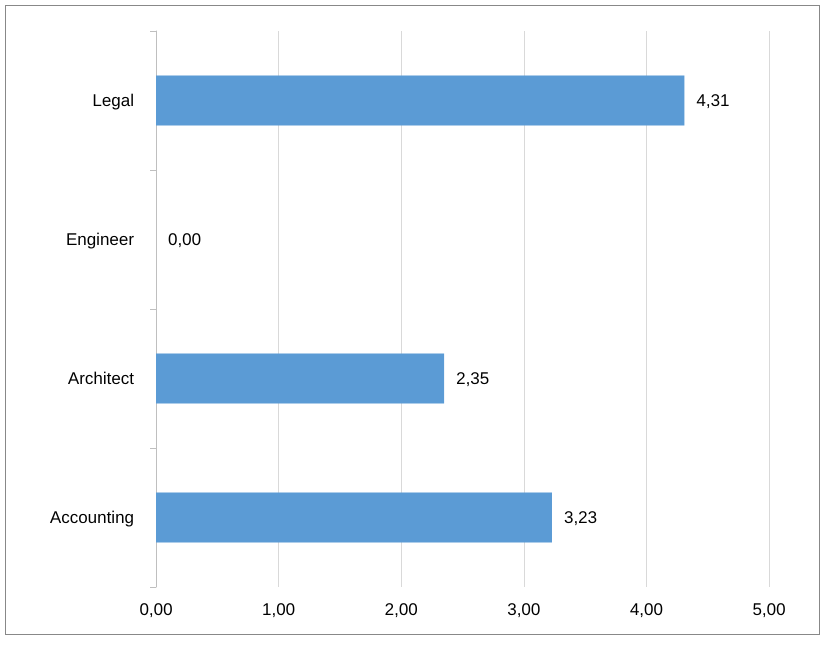 The height and width of the screenshot is (650, 829). What do you see at coordinates (279, 609) in the screenshot?
I see `x-tick-label: 1,00` at bounding box center [279, 609].